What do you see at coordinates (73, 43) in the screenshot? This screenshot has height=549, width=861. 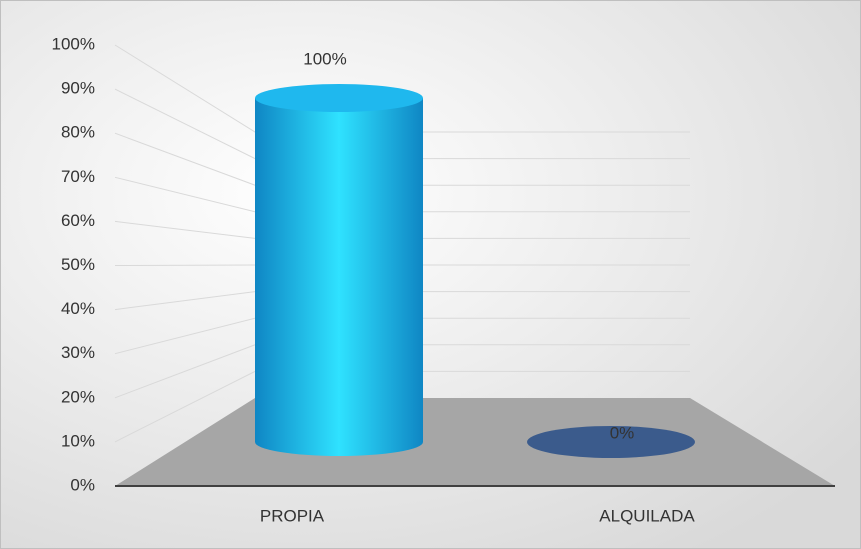 I see `y-tick-label: 100%` at bounding box center [73, 43].